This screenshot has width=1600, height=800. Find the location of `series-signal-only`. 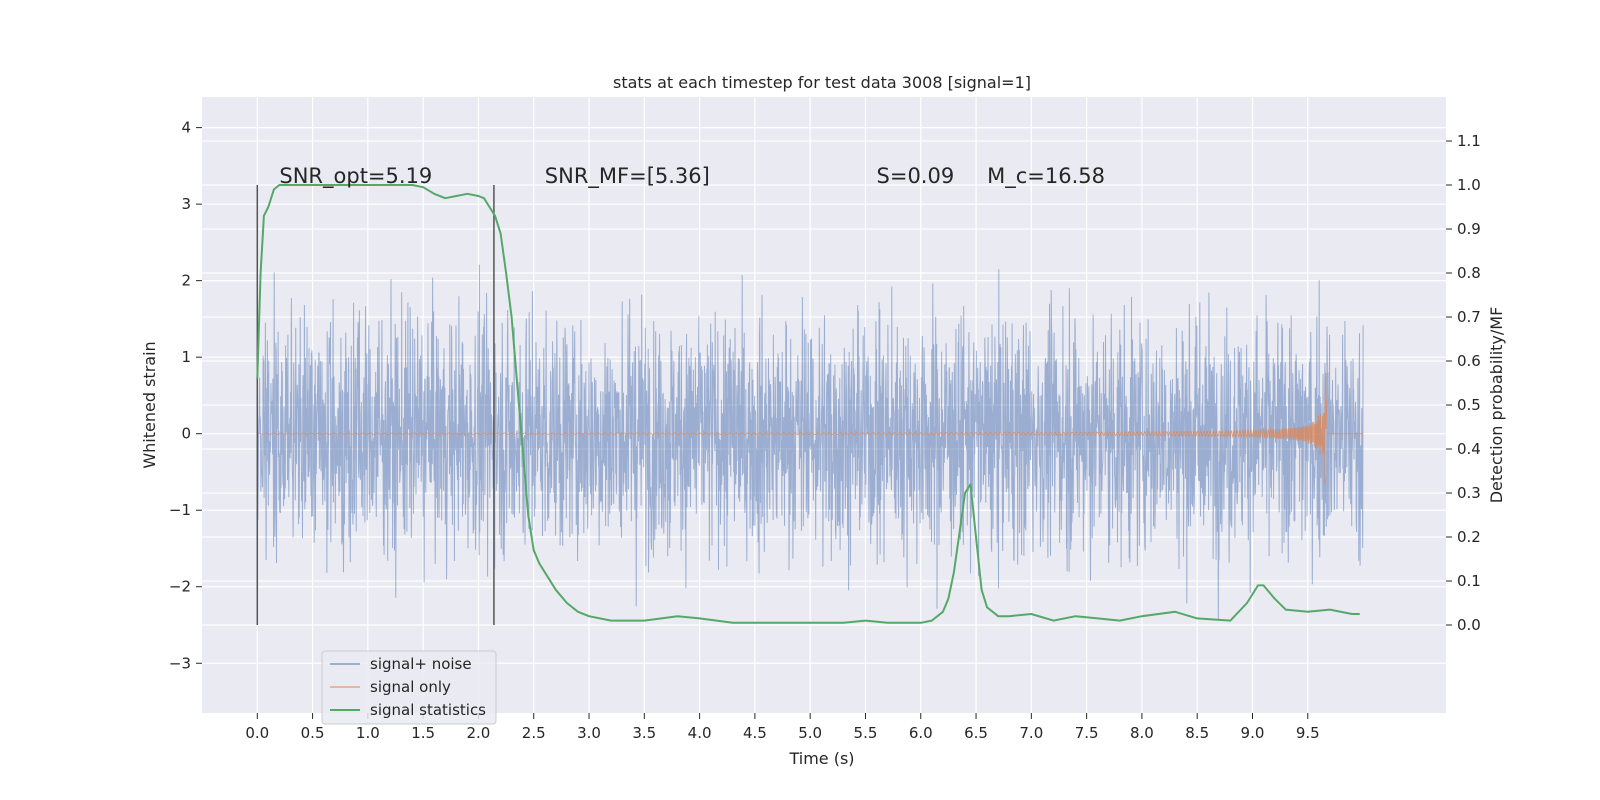

series-signal-only is located at coordinates (810, 428).